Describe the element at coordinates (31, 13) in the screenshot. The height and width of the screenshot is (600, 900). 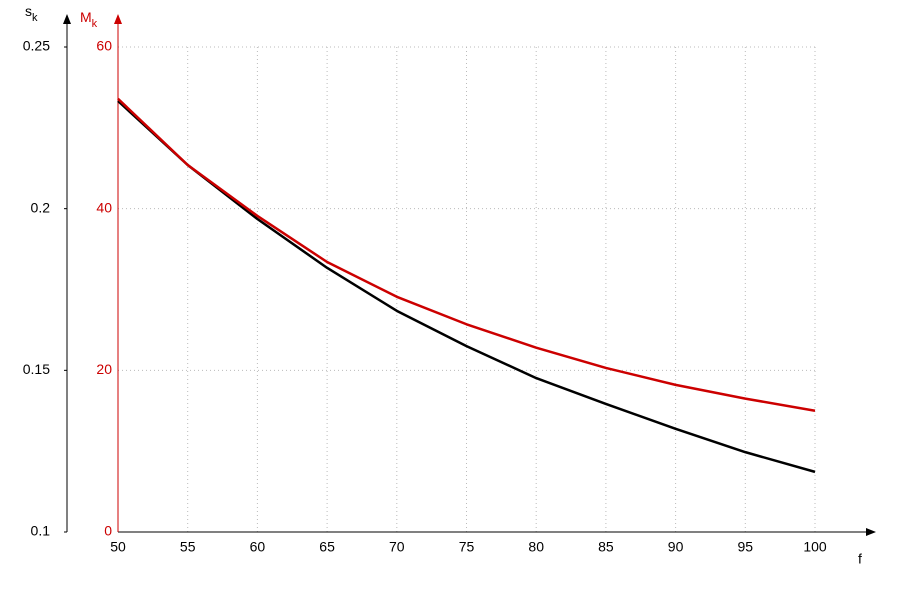
I see `y-axis-label: sk` at that location.